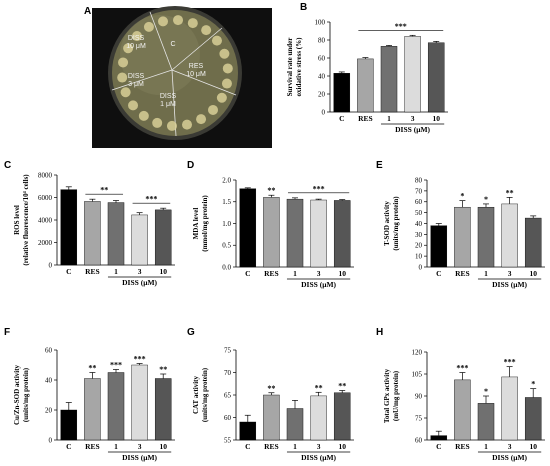 This screenshot has width=550, height=466. Describe the element at coordinates (228, 395) in the screenshot. I see `y-tick-label: 65` at that location.